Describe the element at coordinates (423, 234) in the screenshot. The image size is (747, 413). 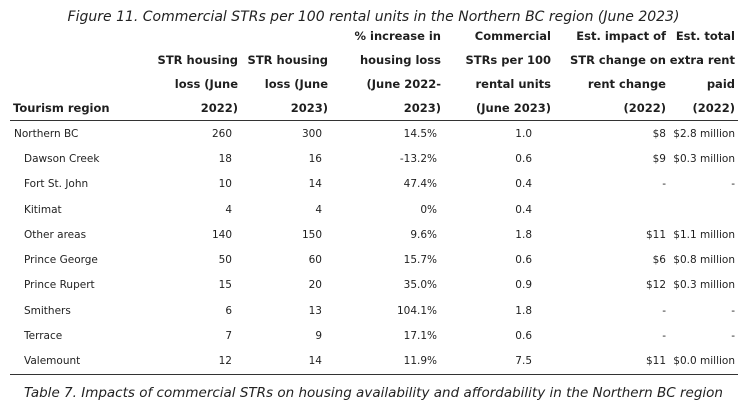
I see `percent-increase-cell: 9.6%` at that location.